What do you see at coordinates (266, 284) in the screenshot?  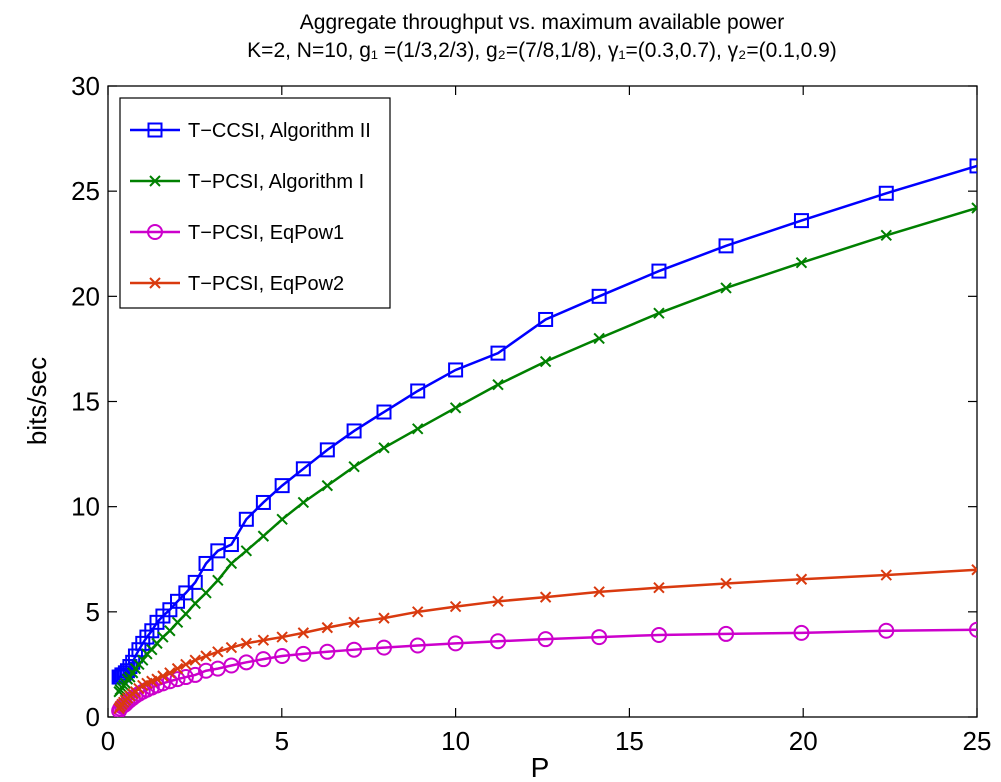 I see `legend-label: T−PCSI, EqPow2` at bounding box center [266, 284].